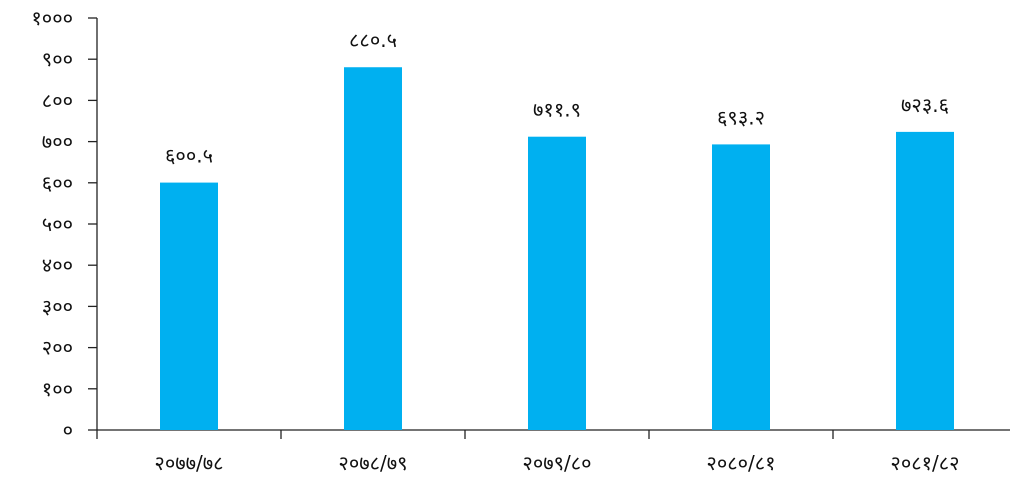 This screenshot has width=1010, height=481. I want to click on y-tick-label: ९००, so click(57, 59).